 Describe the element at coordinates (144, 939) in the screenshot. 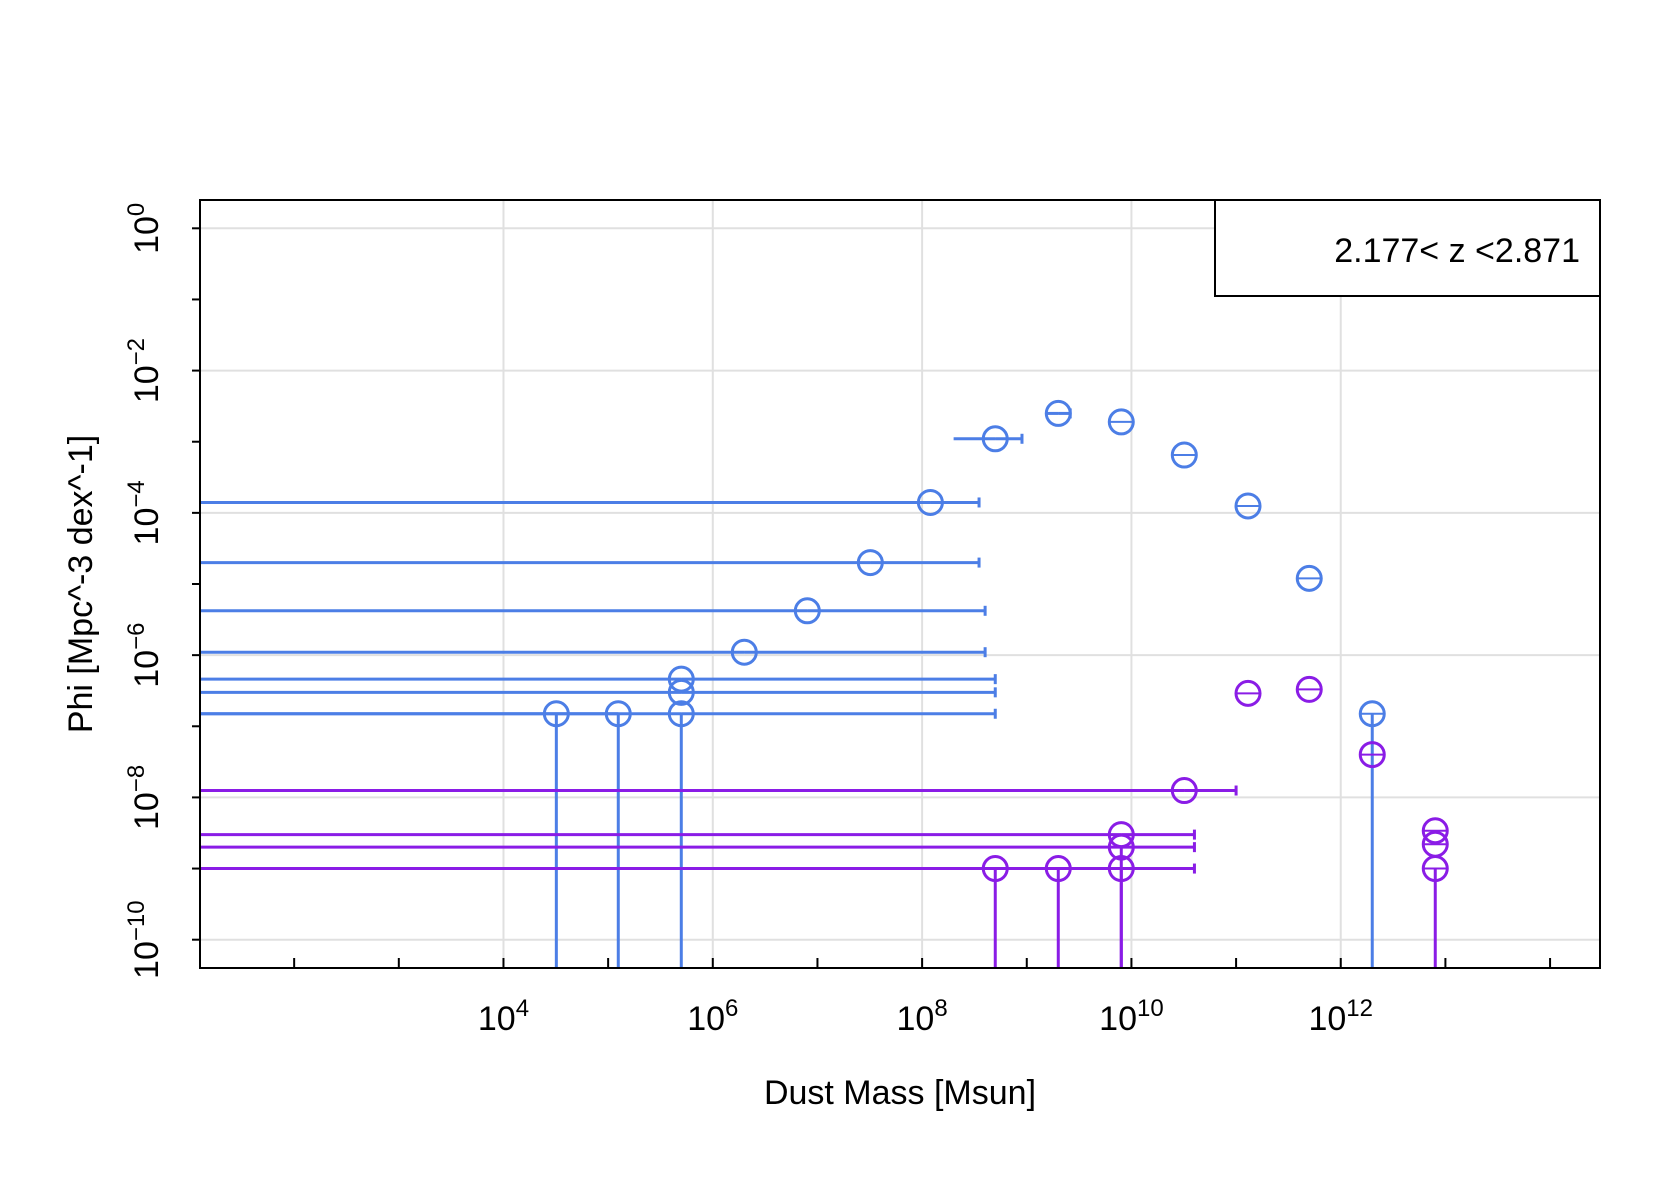

I see `y-tick-label: 10−10` at that location.